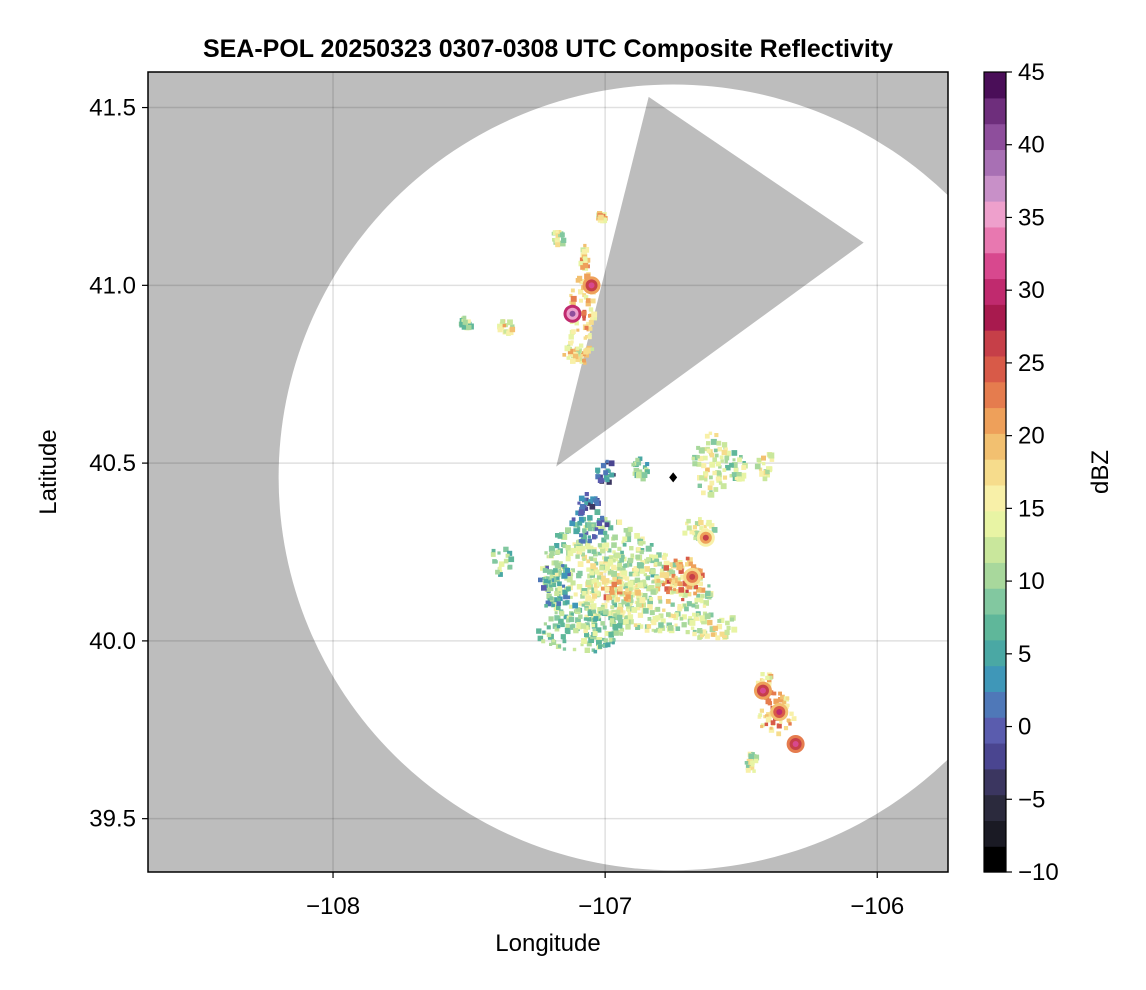 Image resolution: width=1146 pixels, height=990 pixels. I want to click on echo-maximum, so click(779, 712).